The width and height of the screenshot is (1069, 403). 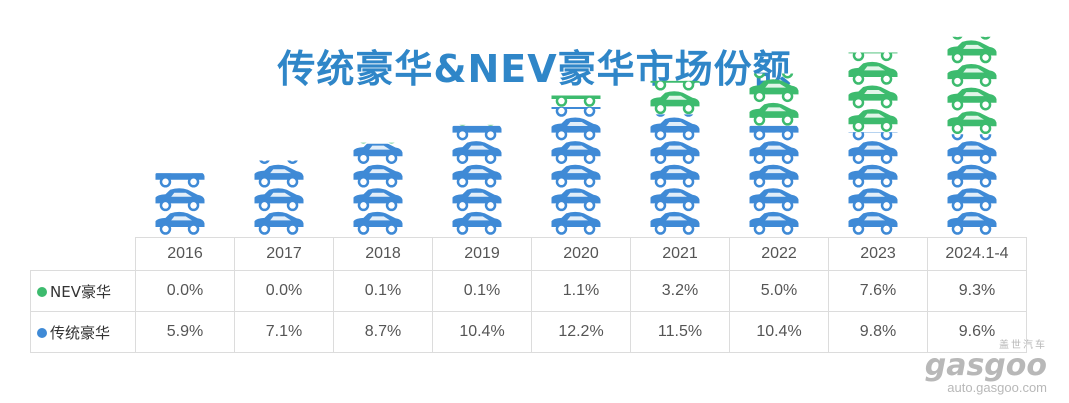 I want to click on tick-label: 2024.1-4, so click(x=977, y=254).